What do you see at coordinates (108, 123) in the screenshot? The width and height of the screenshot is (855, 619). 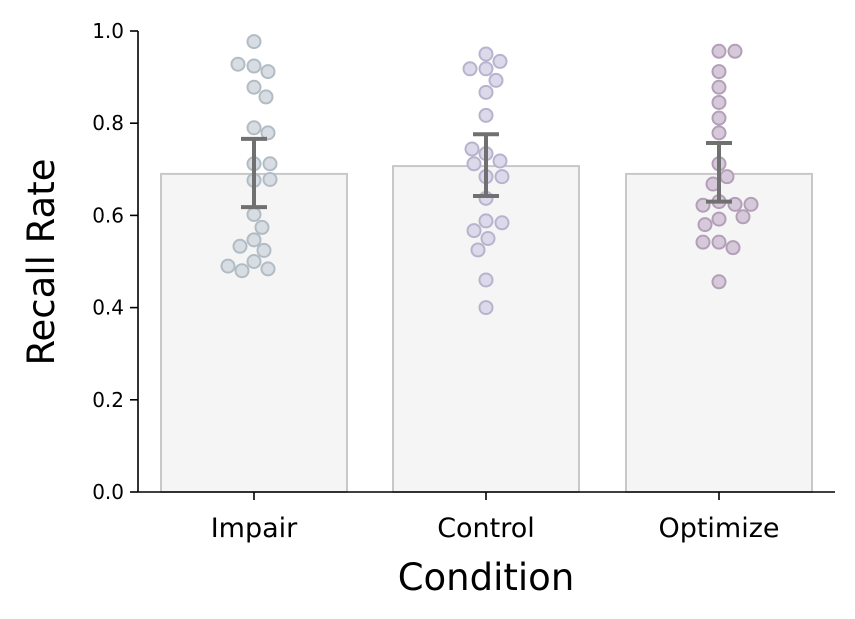 I see `y-tick-label: 0.8` at bounding box center [108, 123].